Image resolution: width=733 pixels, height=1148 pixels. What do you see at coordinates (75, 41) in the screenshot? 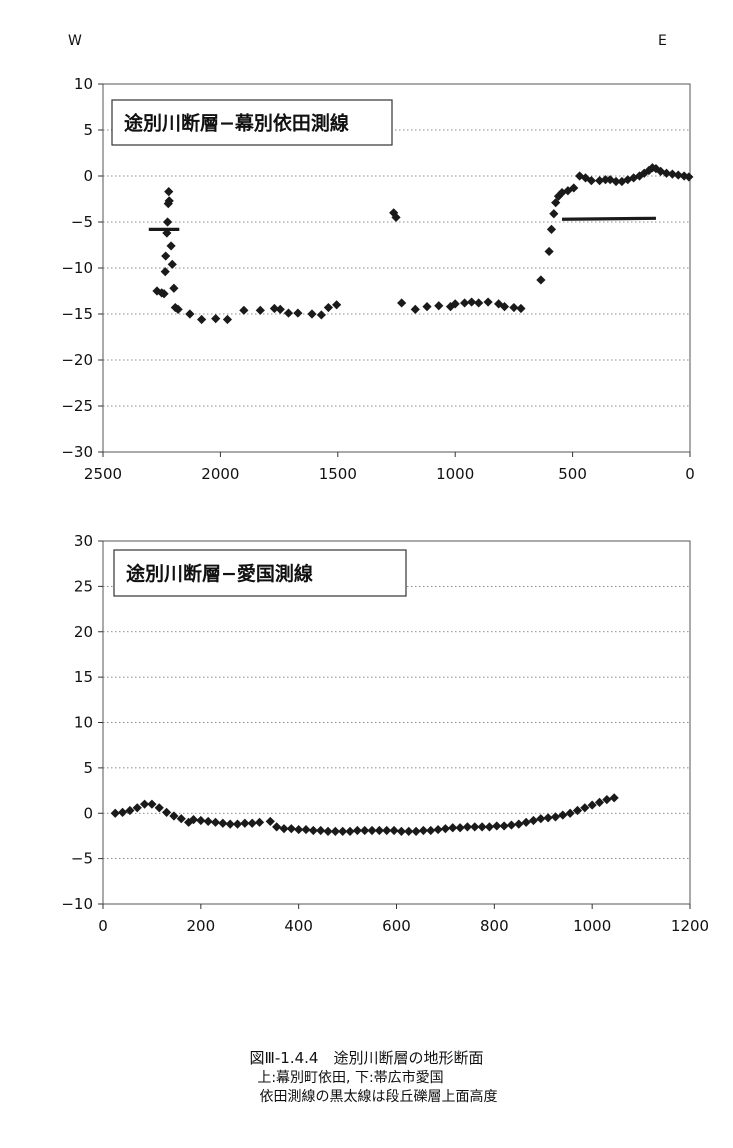
I see `west-direction-label: W` at bounding box center [75, 41].